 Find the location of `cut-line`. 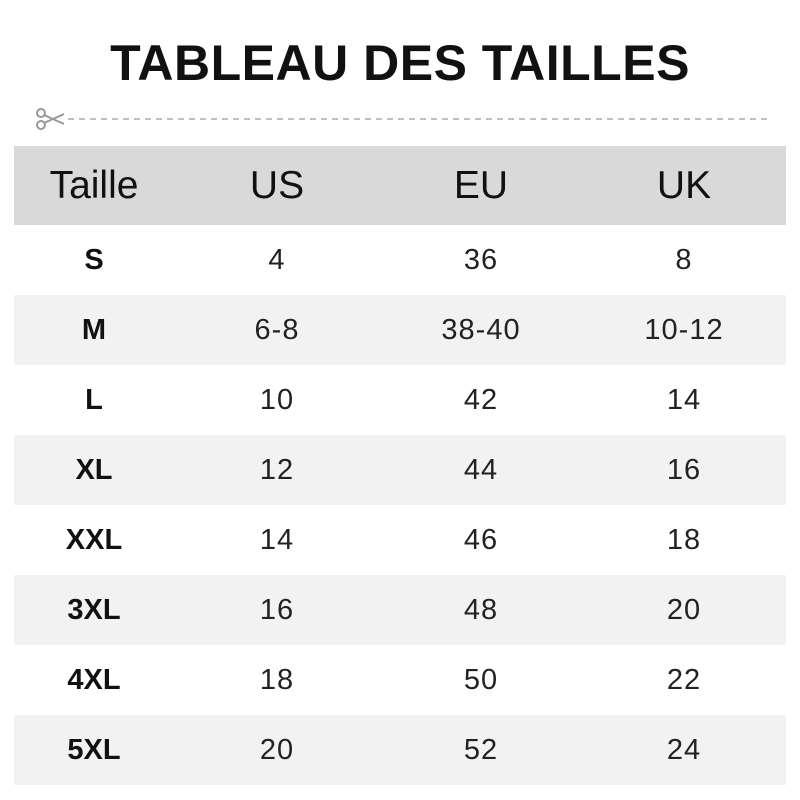

cut-line is located at coordinates (403, 119).